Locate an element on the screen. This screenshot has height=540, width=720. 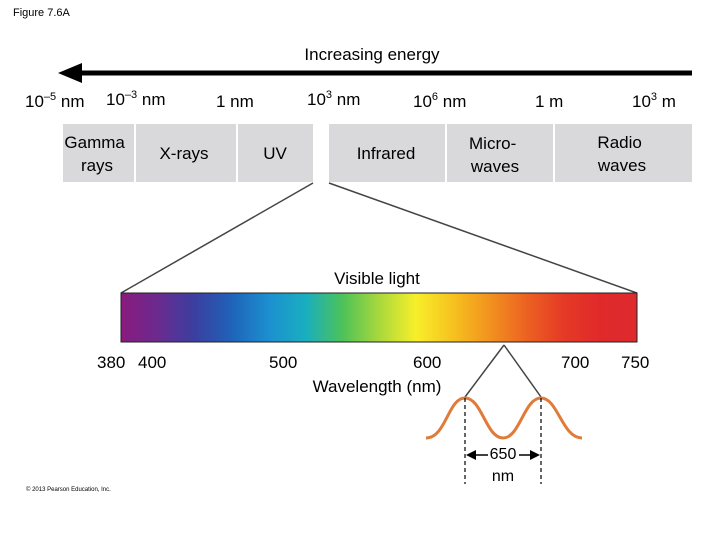
wavelength-tick-label: 400 is located at coordinates (152, 362).